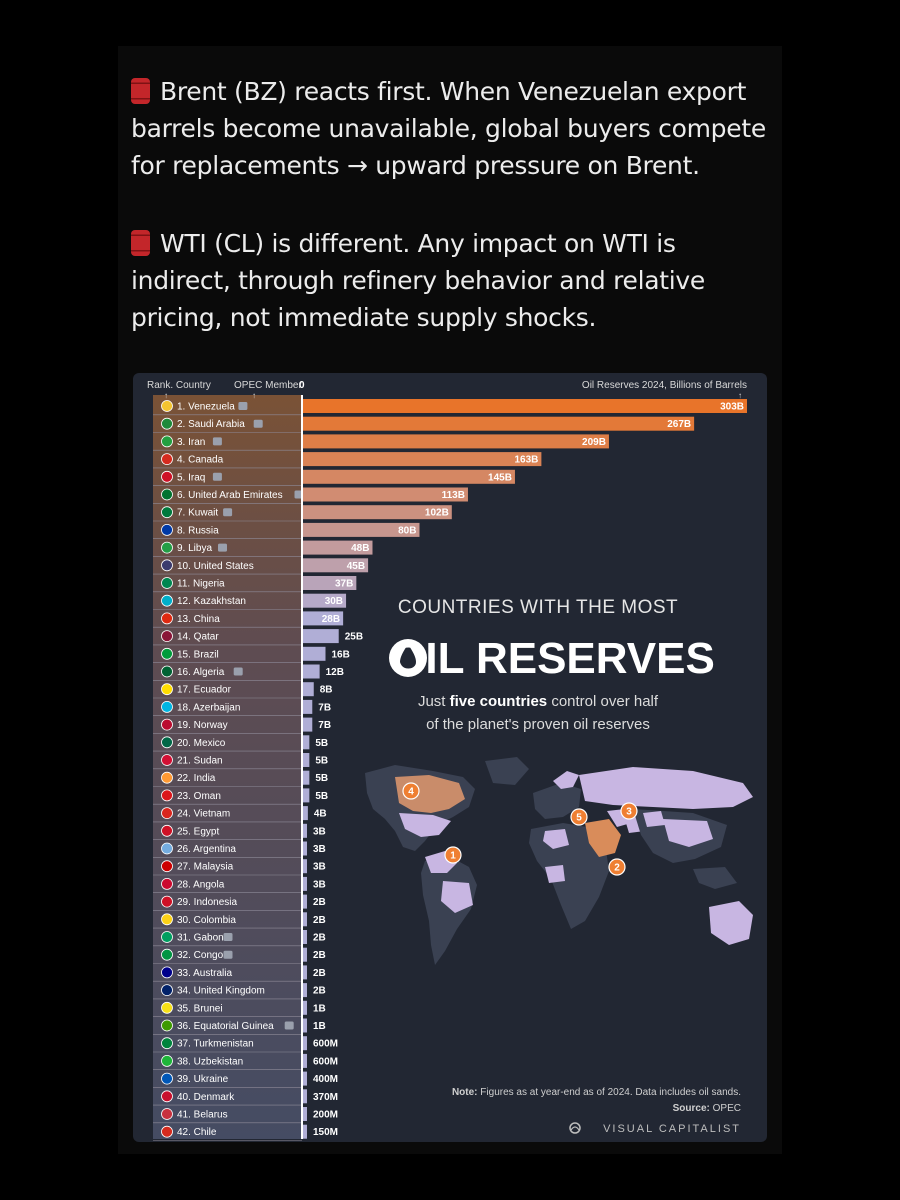  What do you see at coordinates (197, 513) in the screenshot?
I see `country-label: 7. Kuwait` at bounding box center [197, 513].